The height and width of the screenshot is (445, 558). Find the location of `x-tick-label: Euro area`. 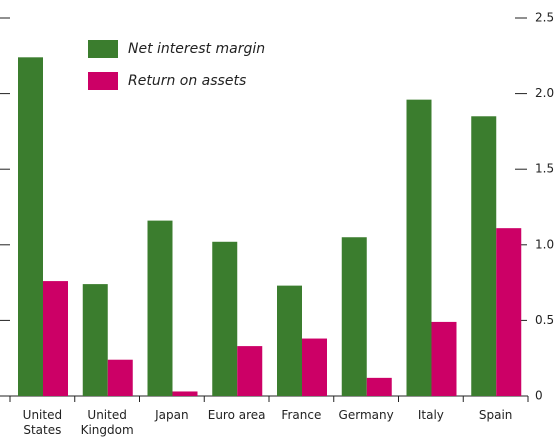

x-tick-label: Euro area is located at coordinates (236, 415).